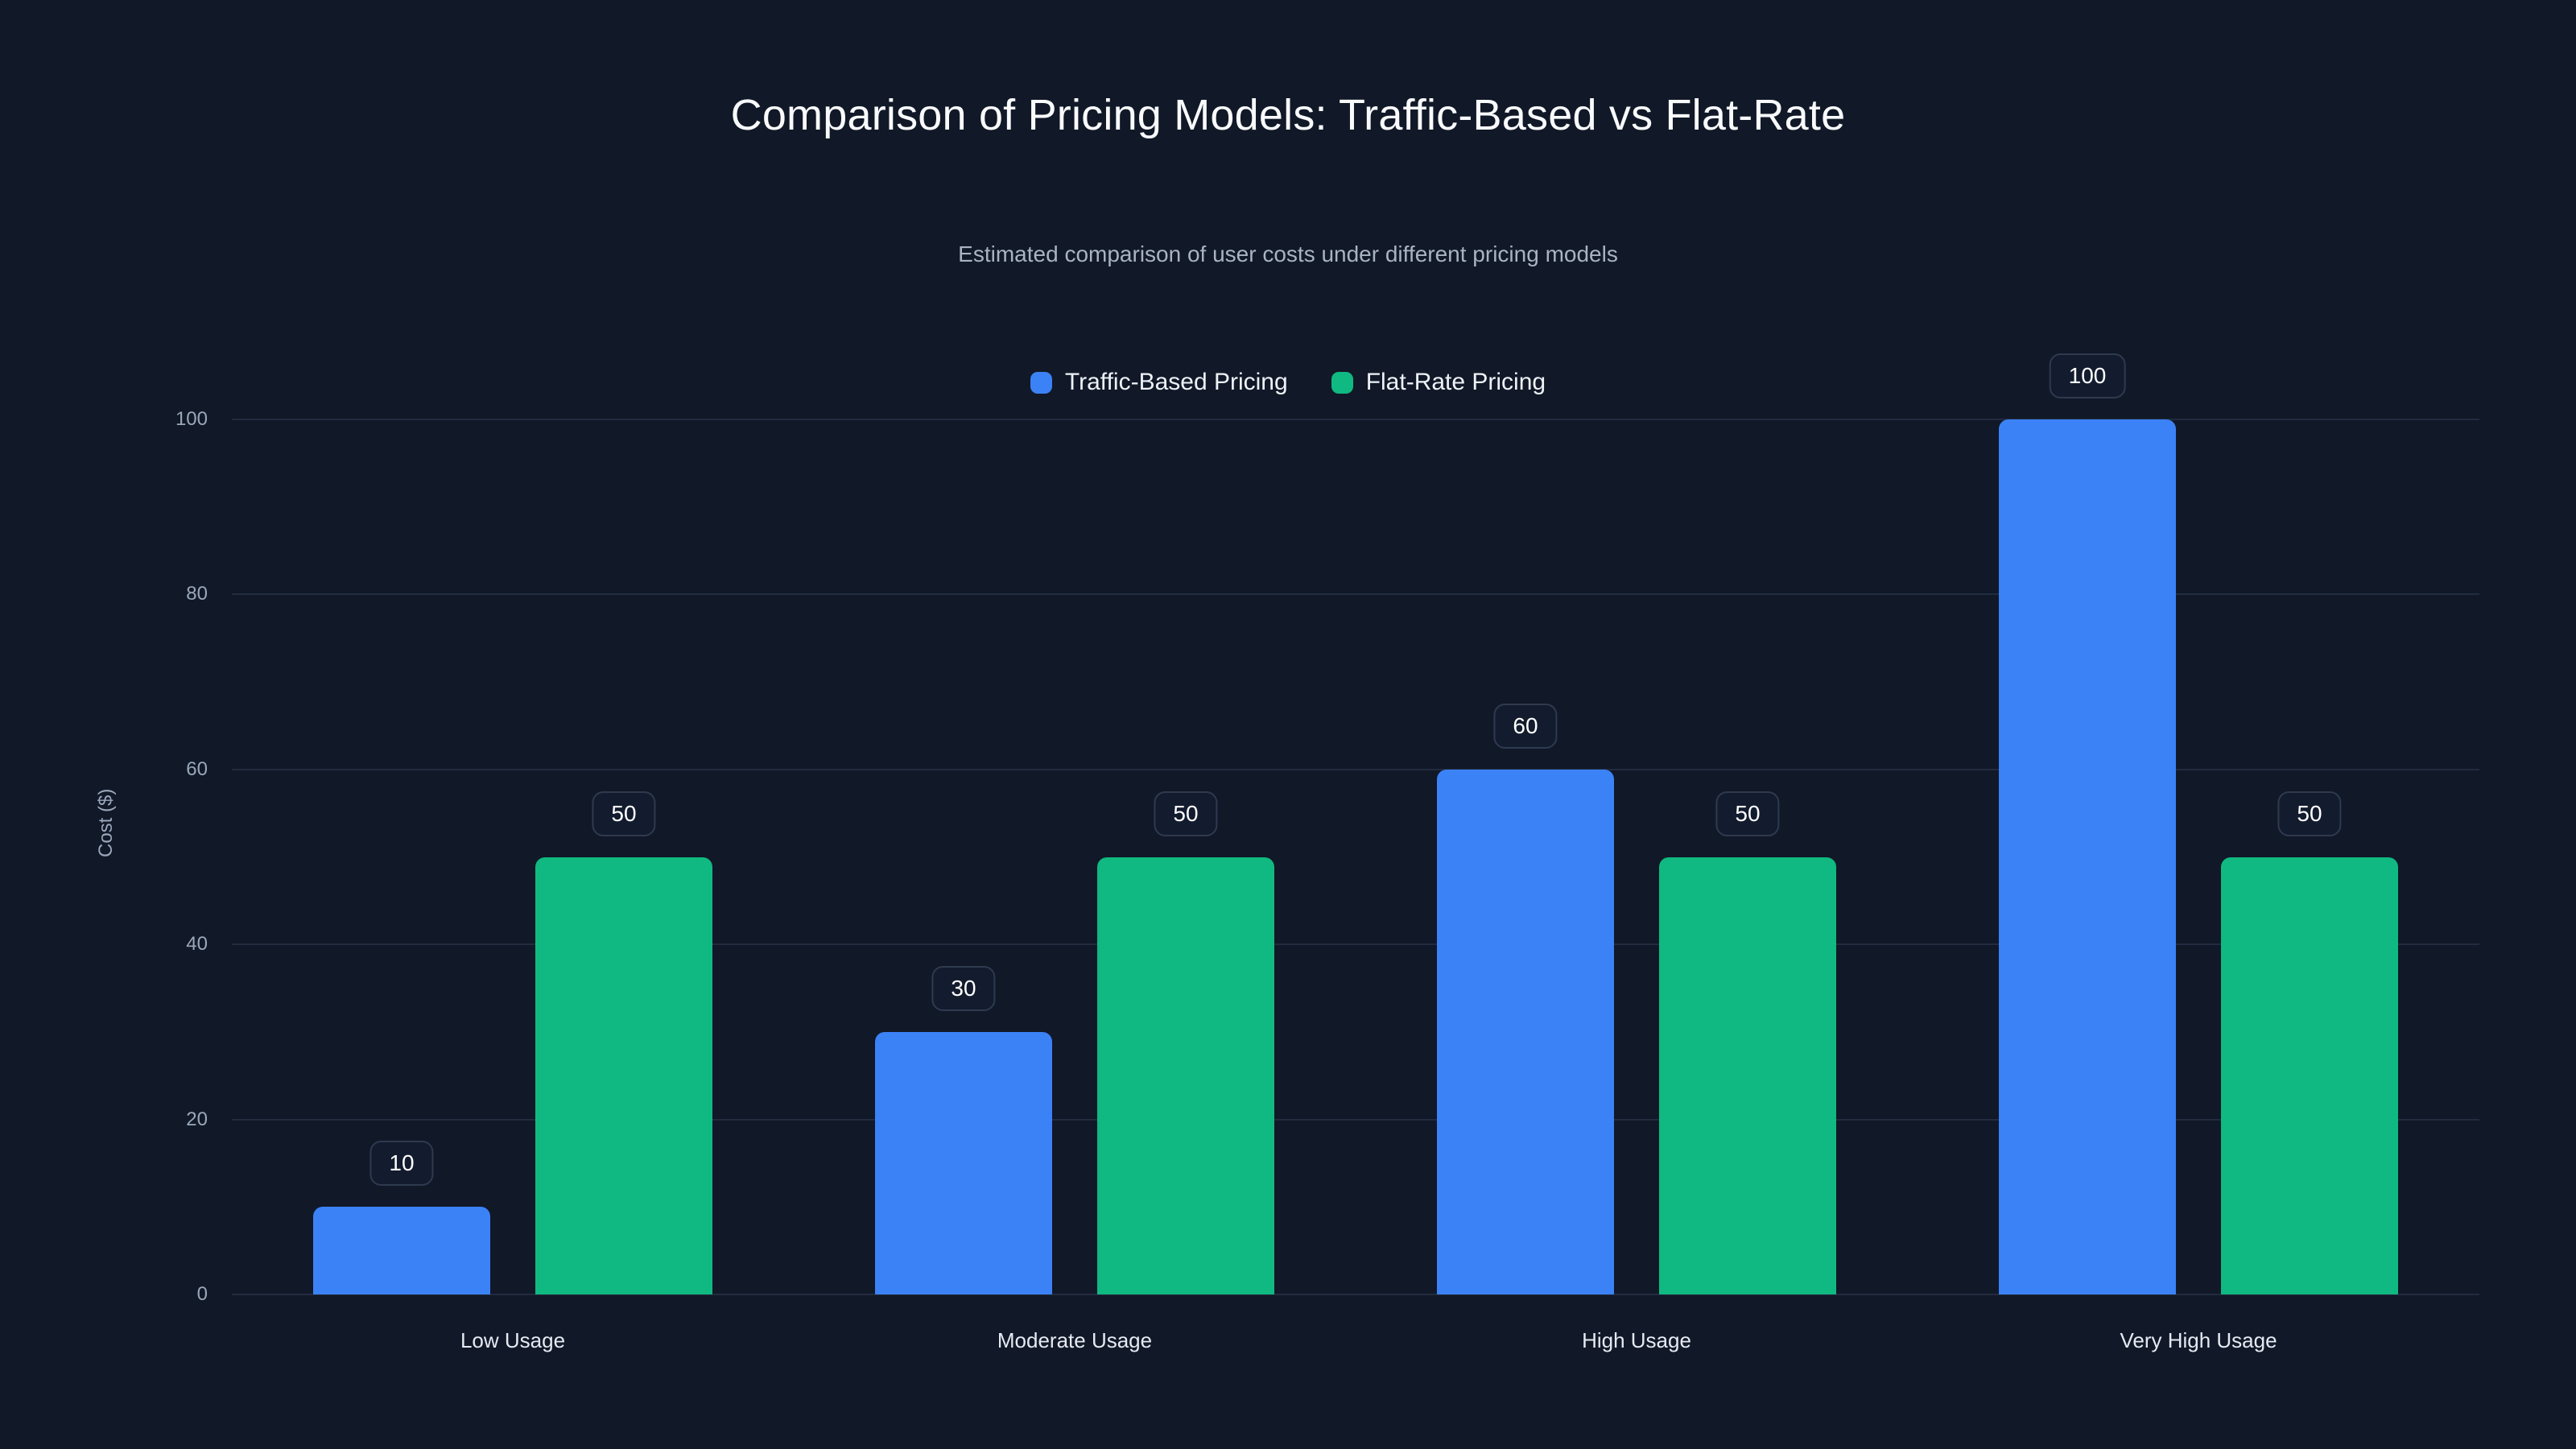 This screenshot has width=2576, height=1449. I want to click on legend-item-flat-rate-pricing: Flat-Rate Pricing, so click(1438, 382).